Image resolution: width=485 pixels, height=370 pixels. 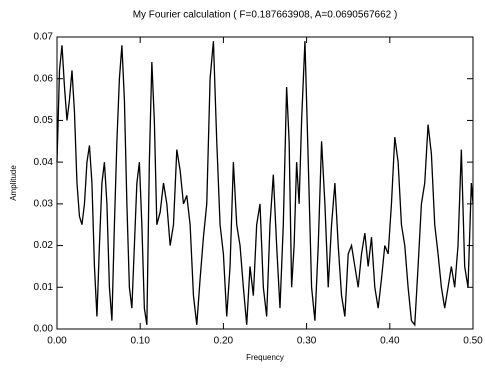 What do you see at coordinates (307, 341) in the screenshot?
I see `x-tick-label: 0.30` at bounding box center [307, 341].